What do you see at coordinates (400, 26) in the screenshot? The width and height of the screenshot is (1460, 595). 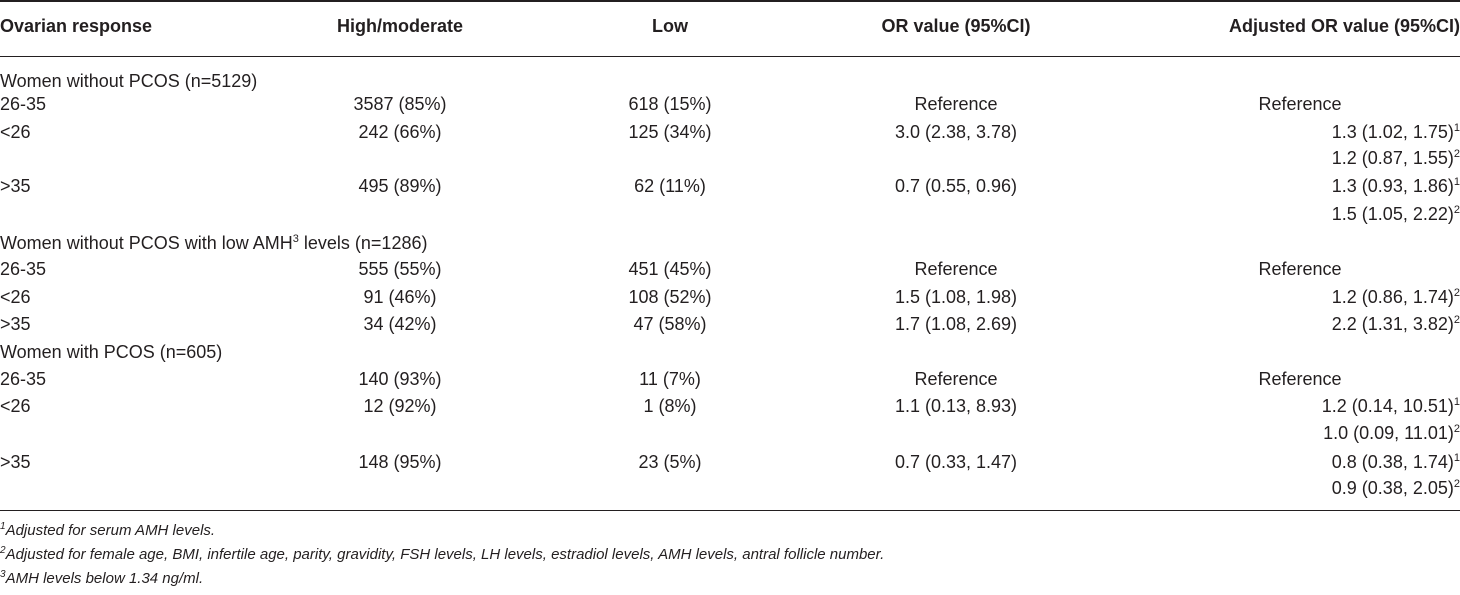 I see `header-high-moderate: High/moderate` at bounding box center [400, 26].